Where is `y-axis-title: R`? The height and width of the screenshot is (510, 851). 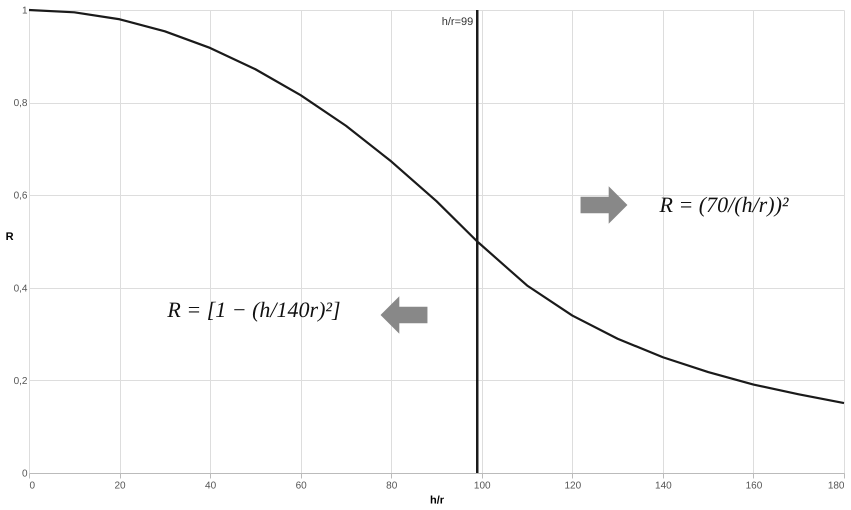
y-axis-title: R is located at coordinates (10, 237).